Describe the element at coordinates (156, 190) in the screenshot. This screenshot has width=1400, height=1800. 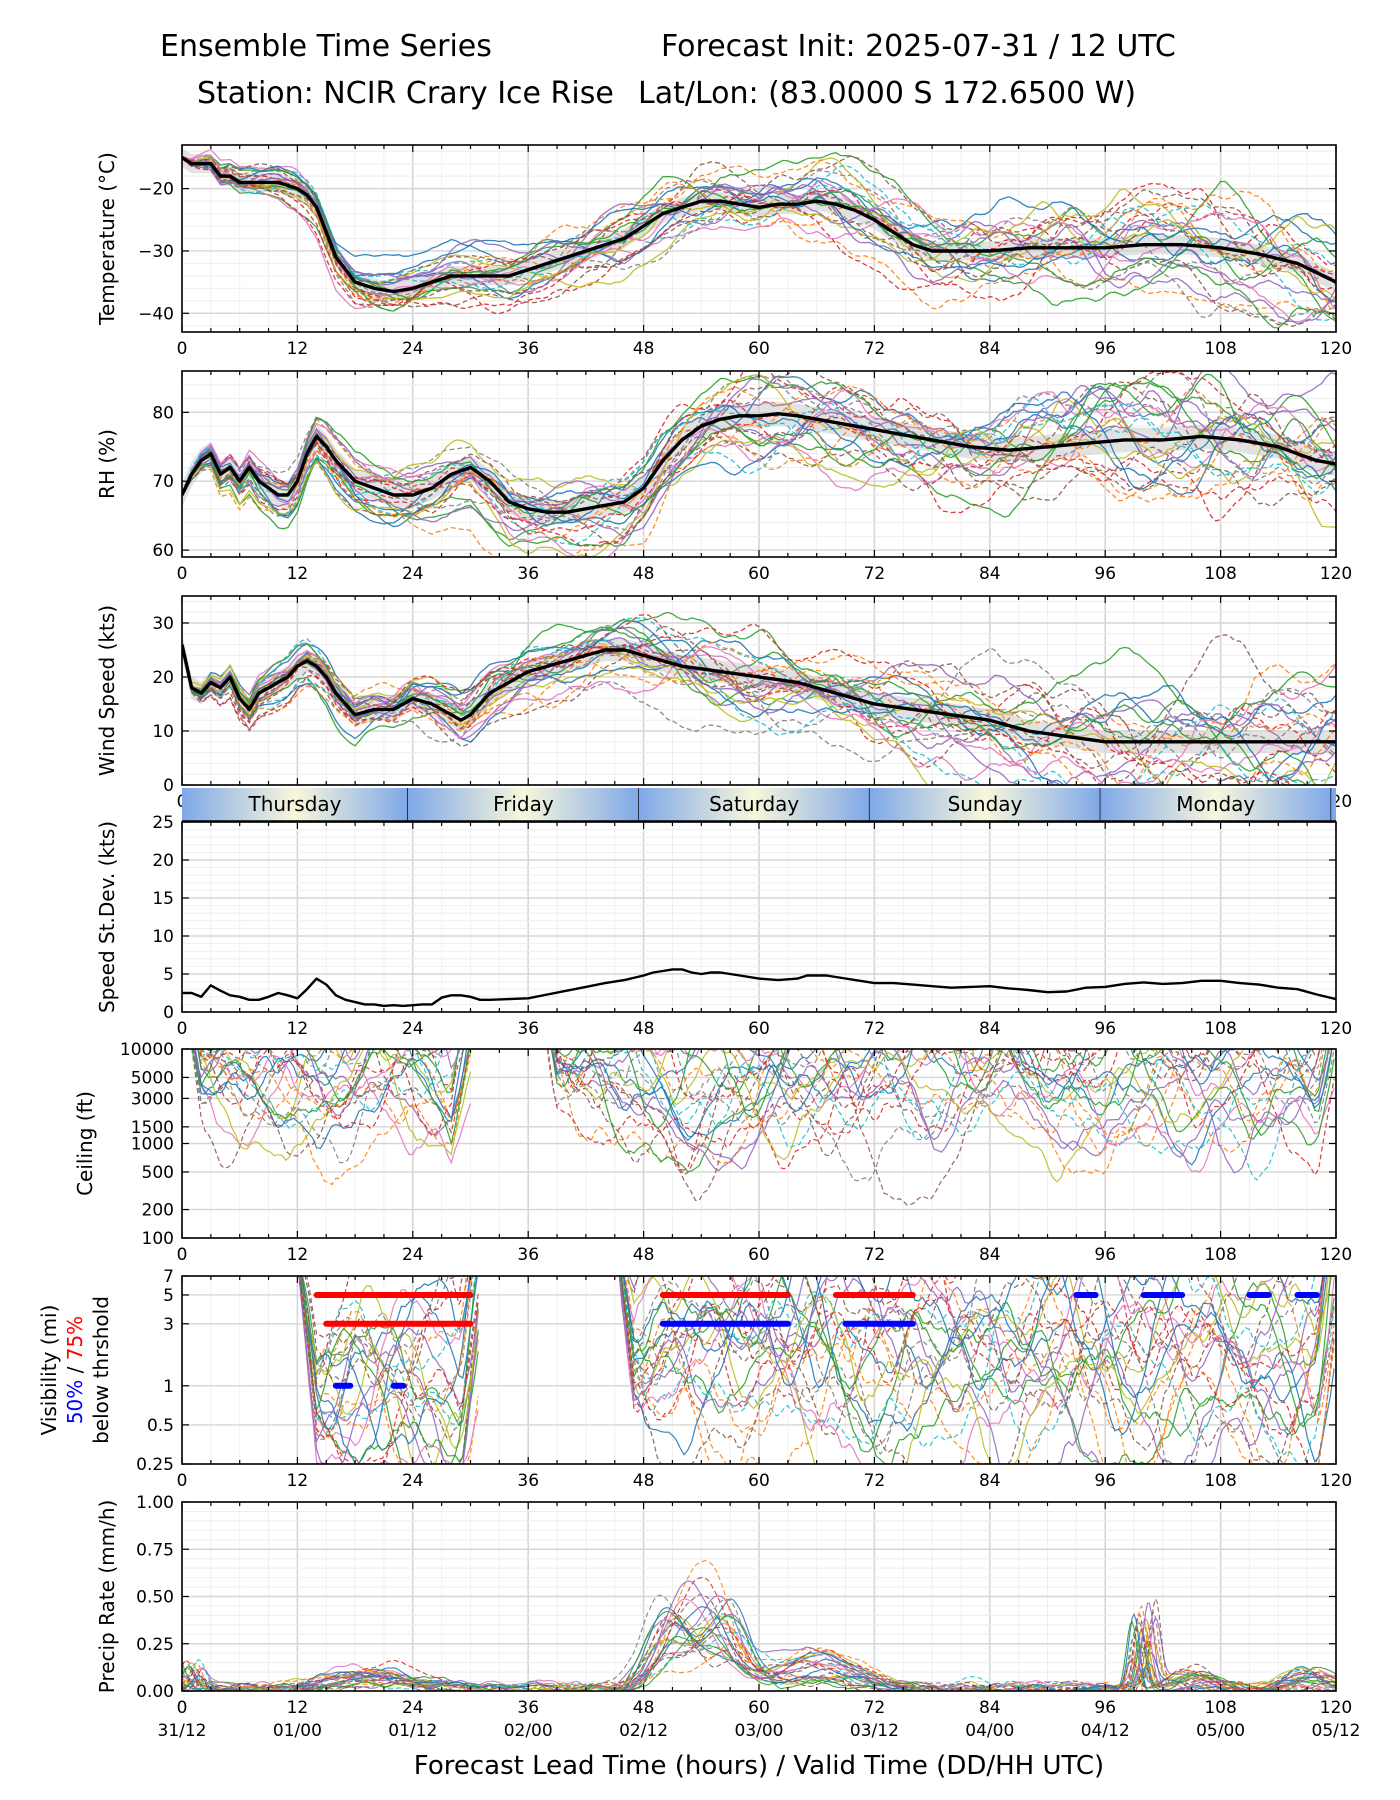
I see `y-tick-label: −20` at that location.